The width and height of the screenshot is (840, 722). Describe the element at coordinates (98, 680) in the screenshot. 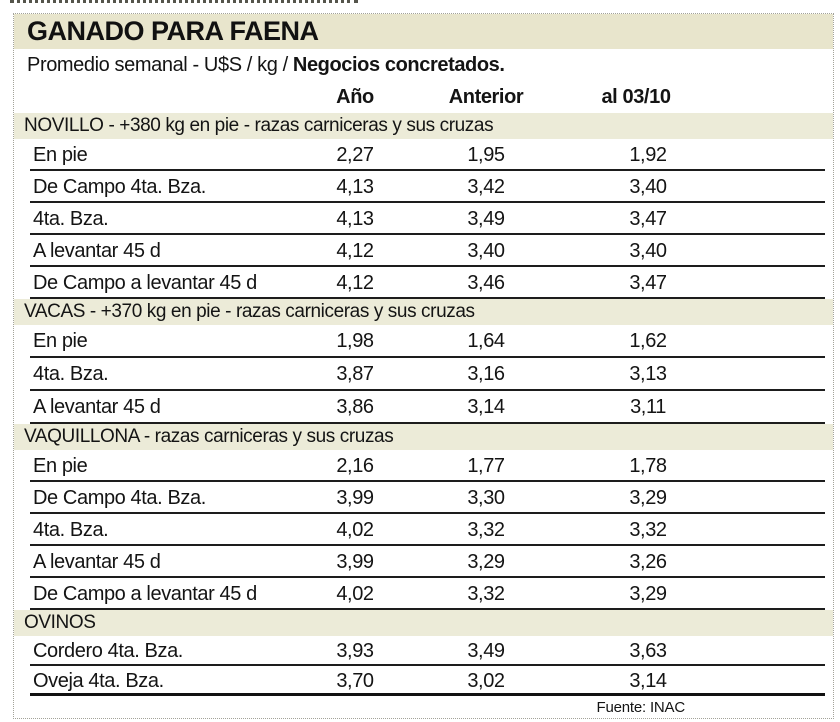

I see `row-label: Oveja 4ta. Bza.` at that location.